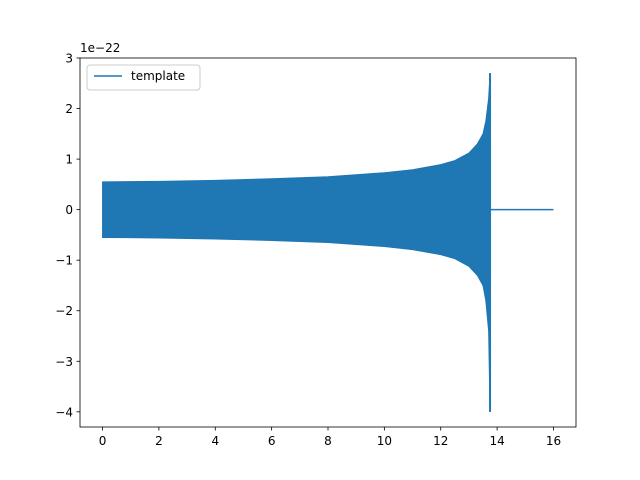 The width and height of the screenshot is (640, 480). Describe the element at coordinates (496, 441) in the screenshot. I see `x-tick-label: 14` at that location.